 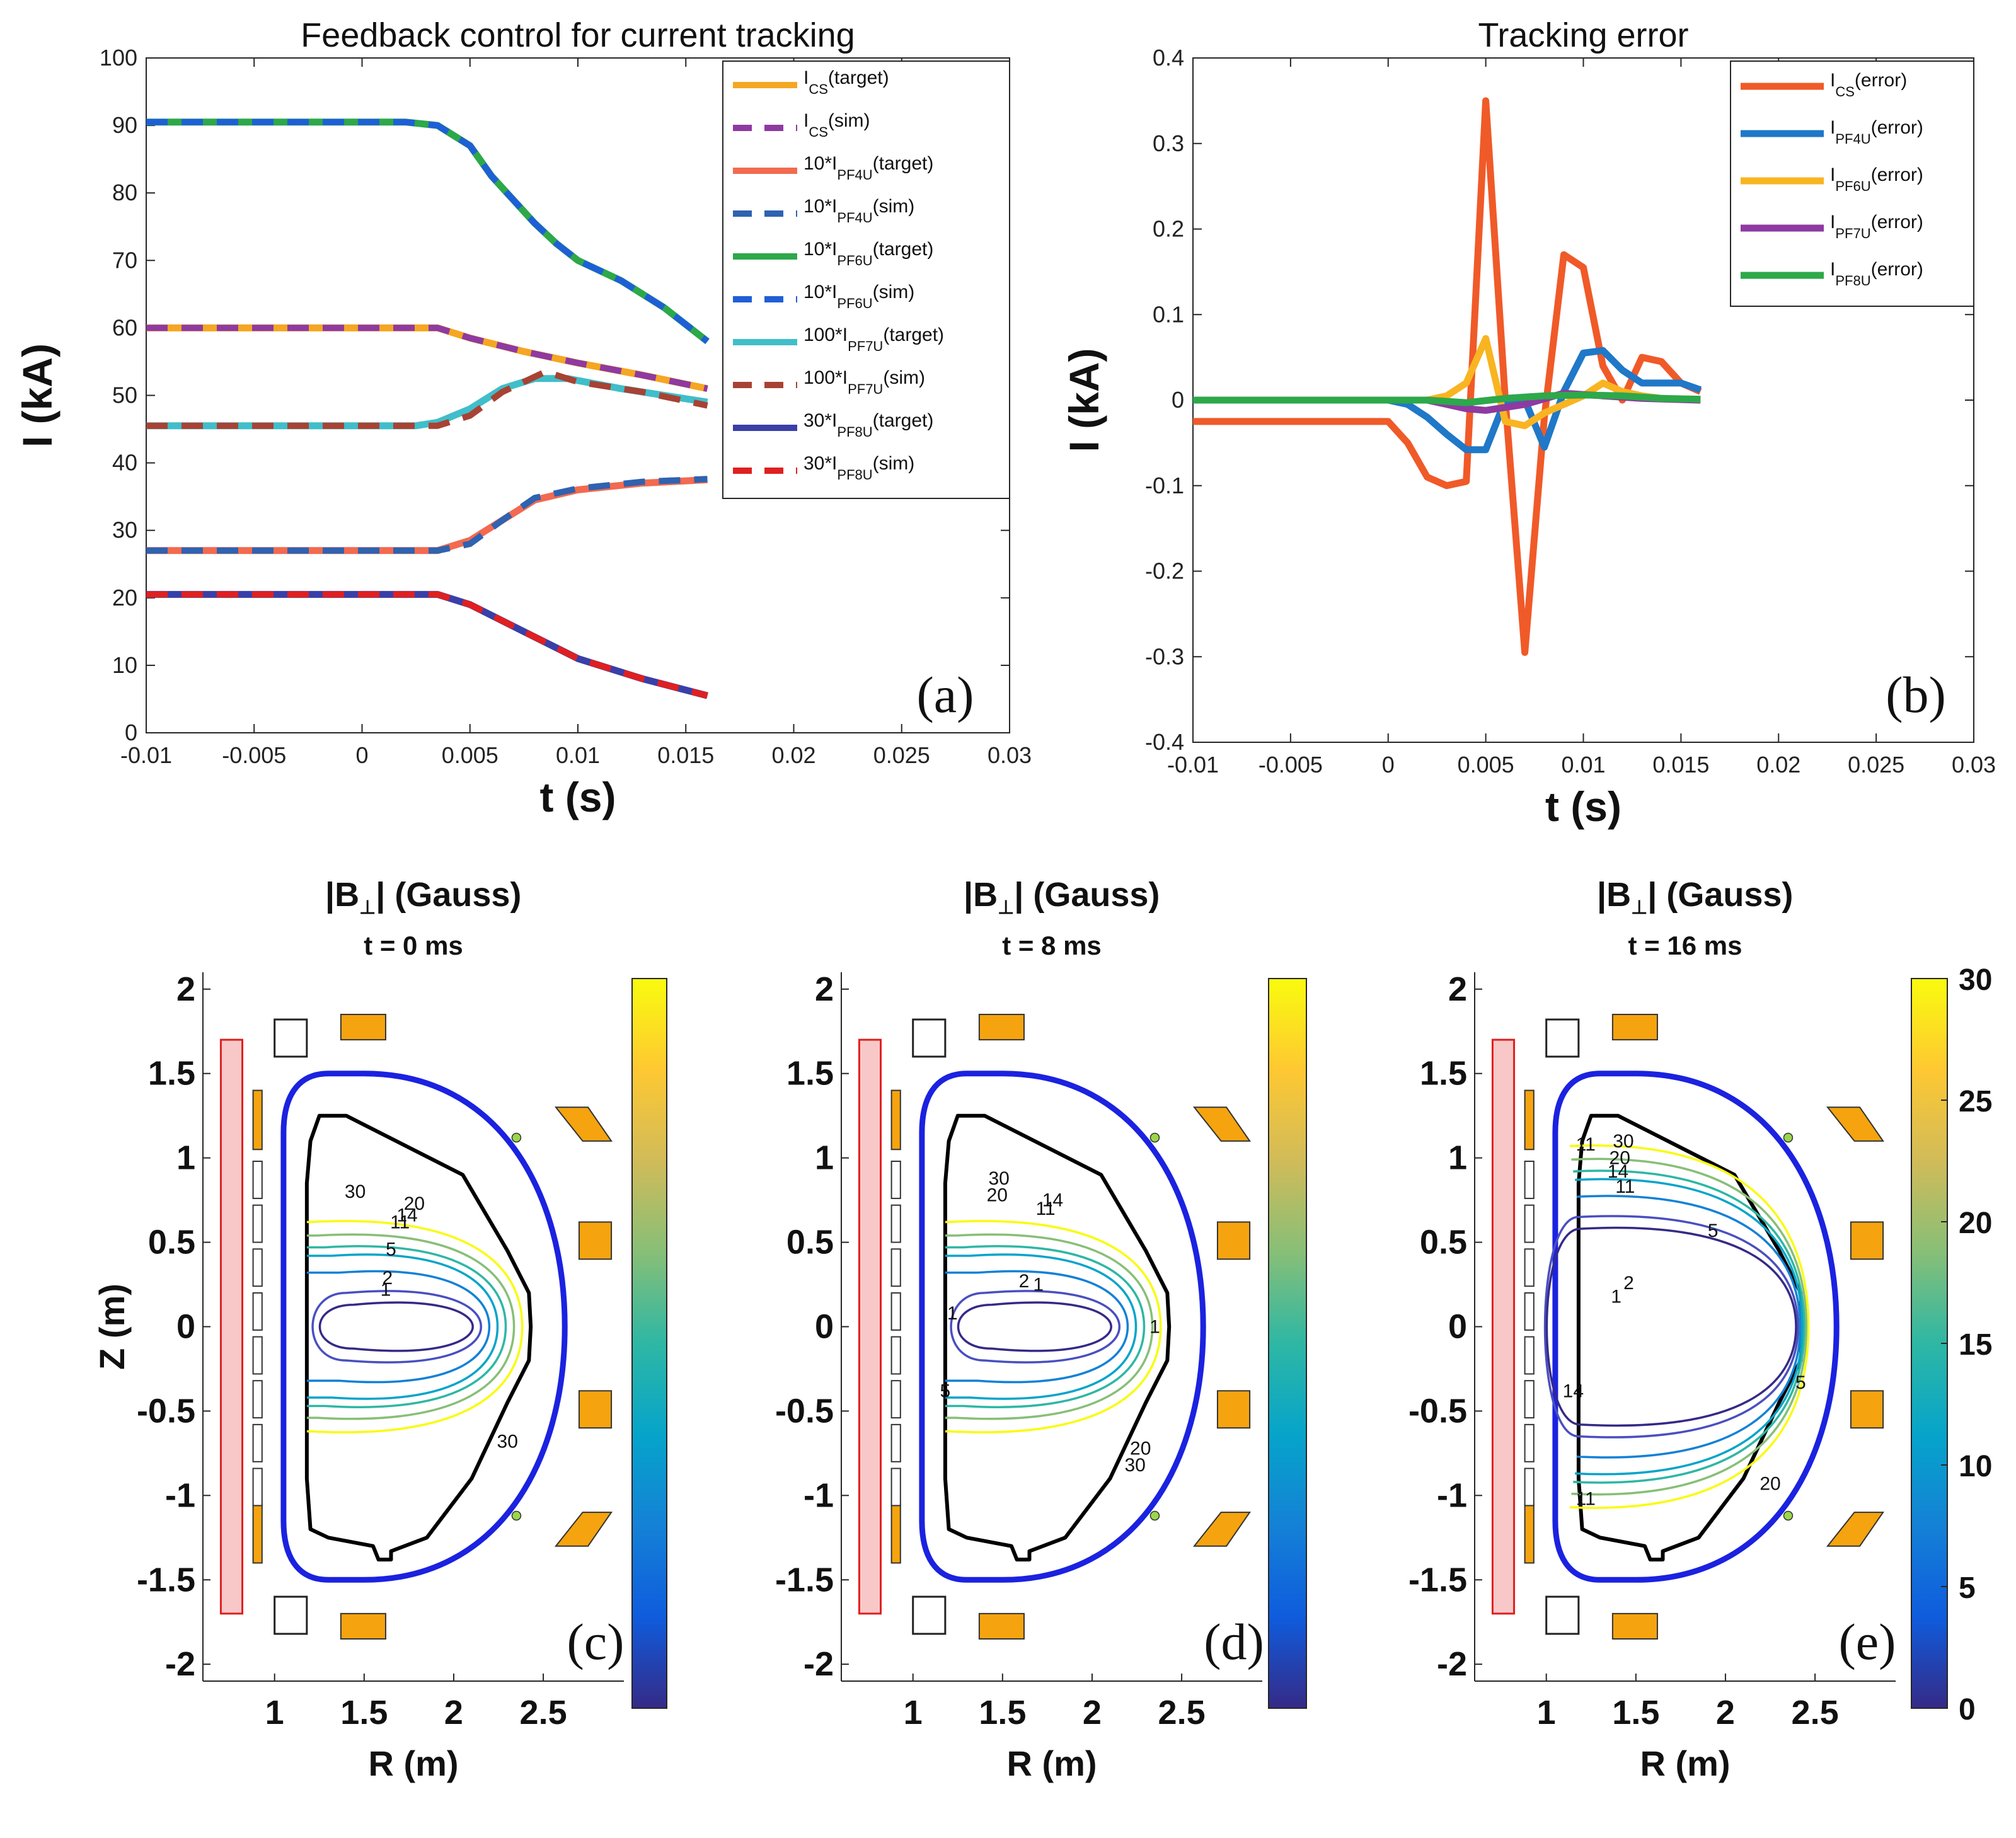 What do you see at coordinates (1051, 1763) in the screenshot?
I see `x-axis-label: R (m)` at bounding box center [1051, 1763].